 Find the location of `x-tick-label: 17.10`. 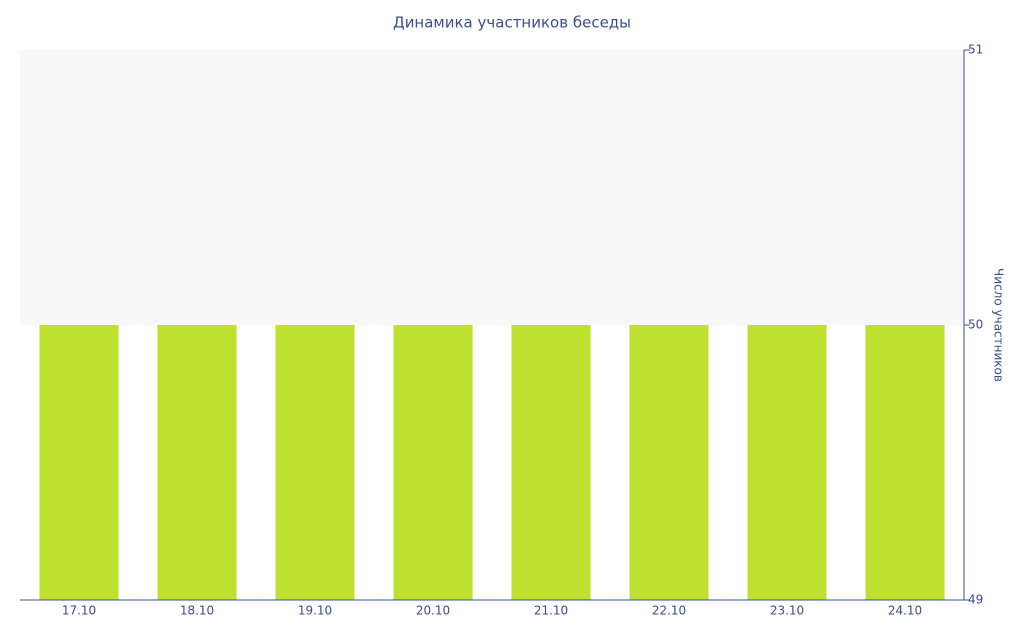

x-tick-label: 17.10 is located at coordinates (79, 611).